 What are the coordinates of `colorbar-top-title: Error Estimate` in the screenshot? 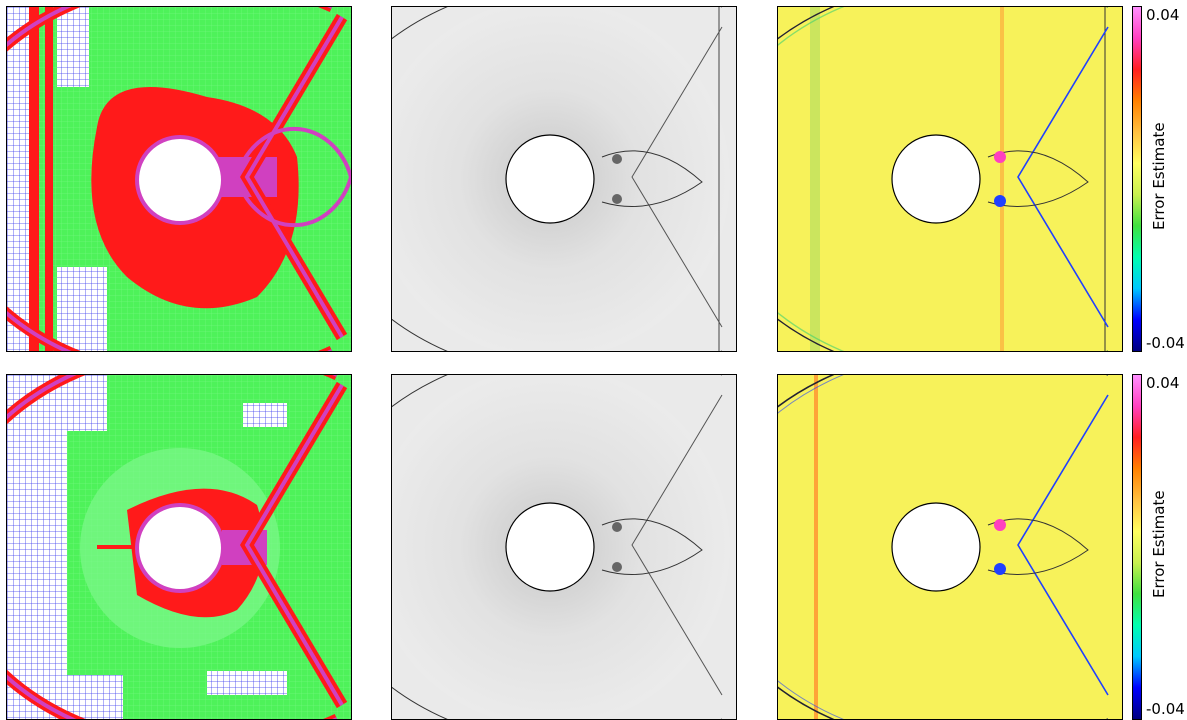 It's located at (1159, 176).